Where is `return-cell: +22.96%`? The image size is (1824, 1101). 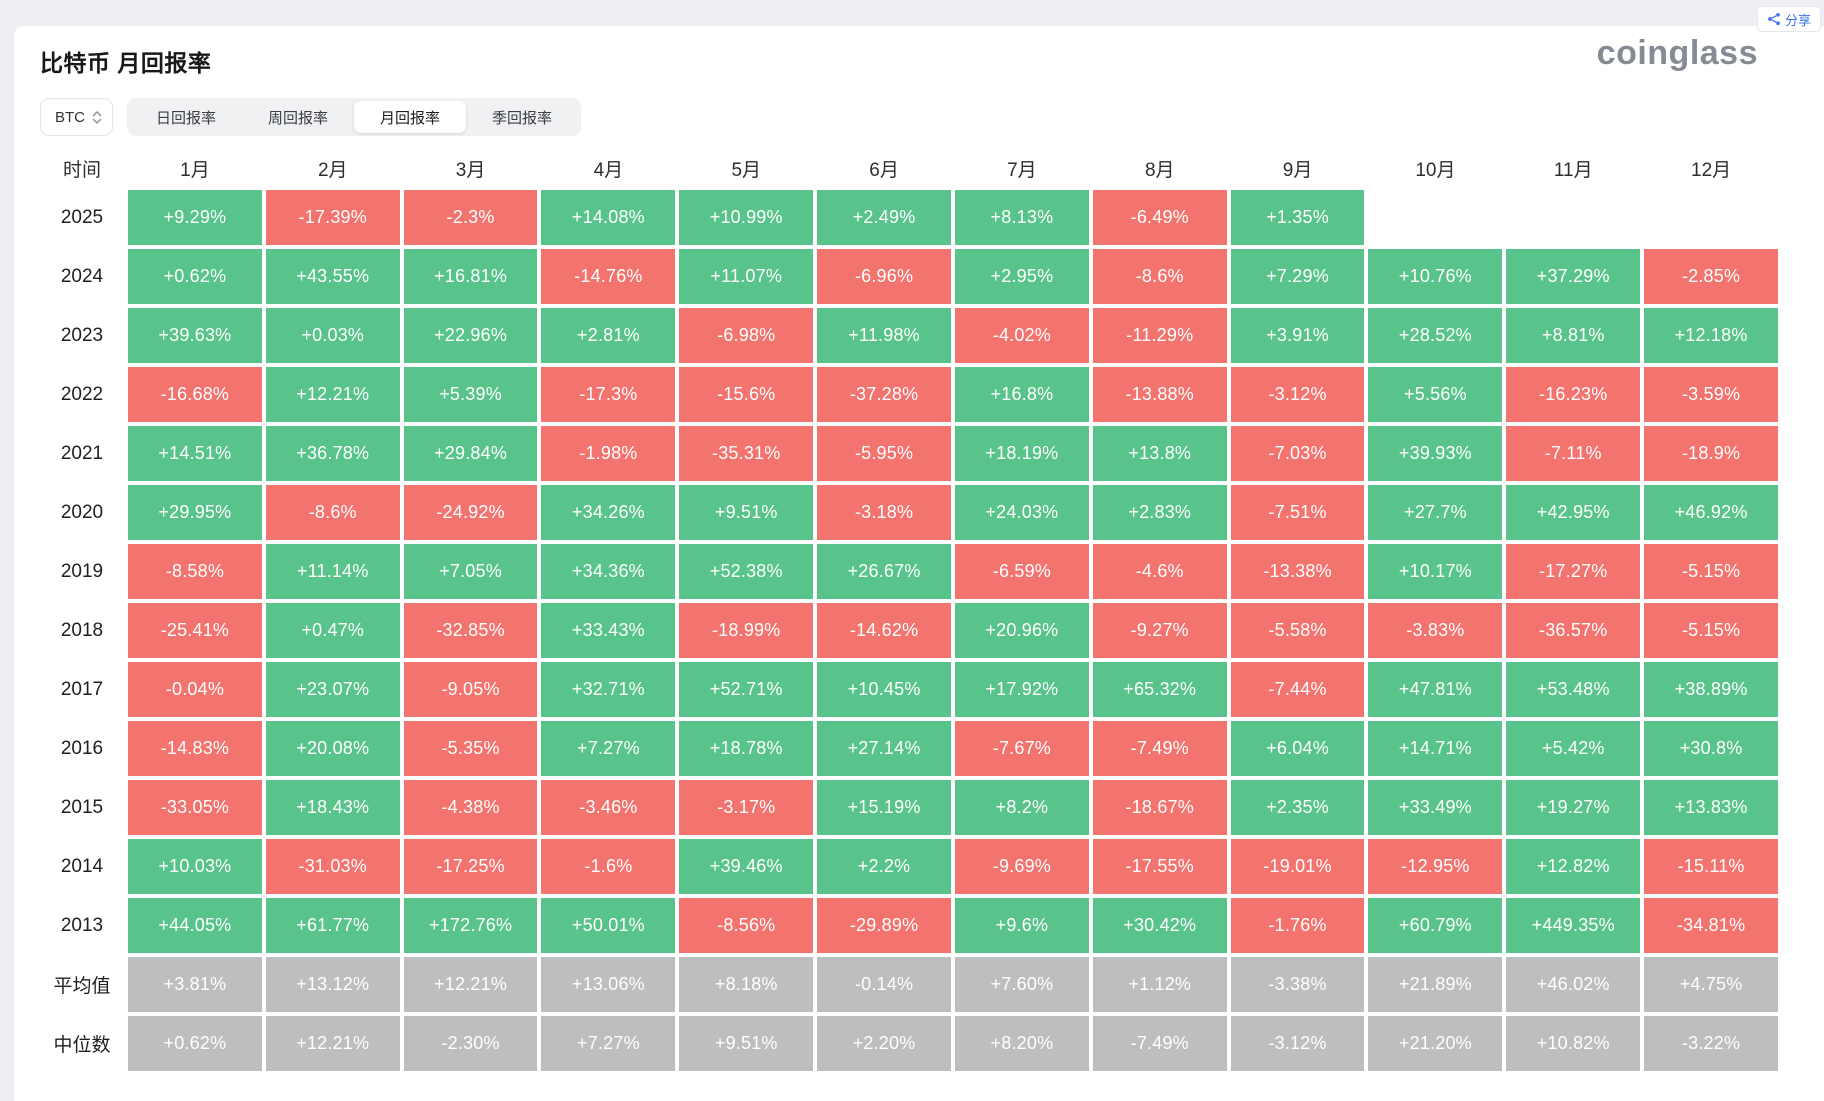 return-cell: +22.96% is located at coordinates (470, 335).